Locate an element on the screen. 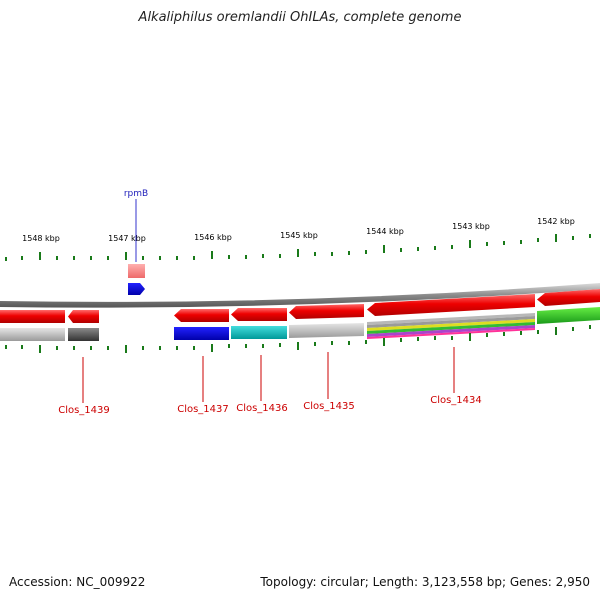 This screenshot has width=600, height=600. gene-track is located at coordinates (300, 306).